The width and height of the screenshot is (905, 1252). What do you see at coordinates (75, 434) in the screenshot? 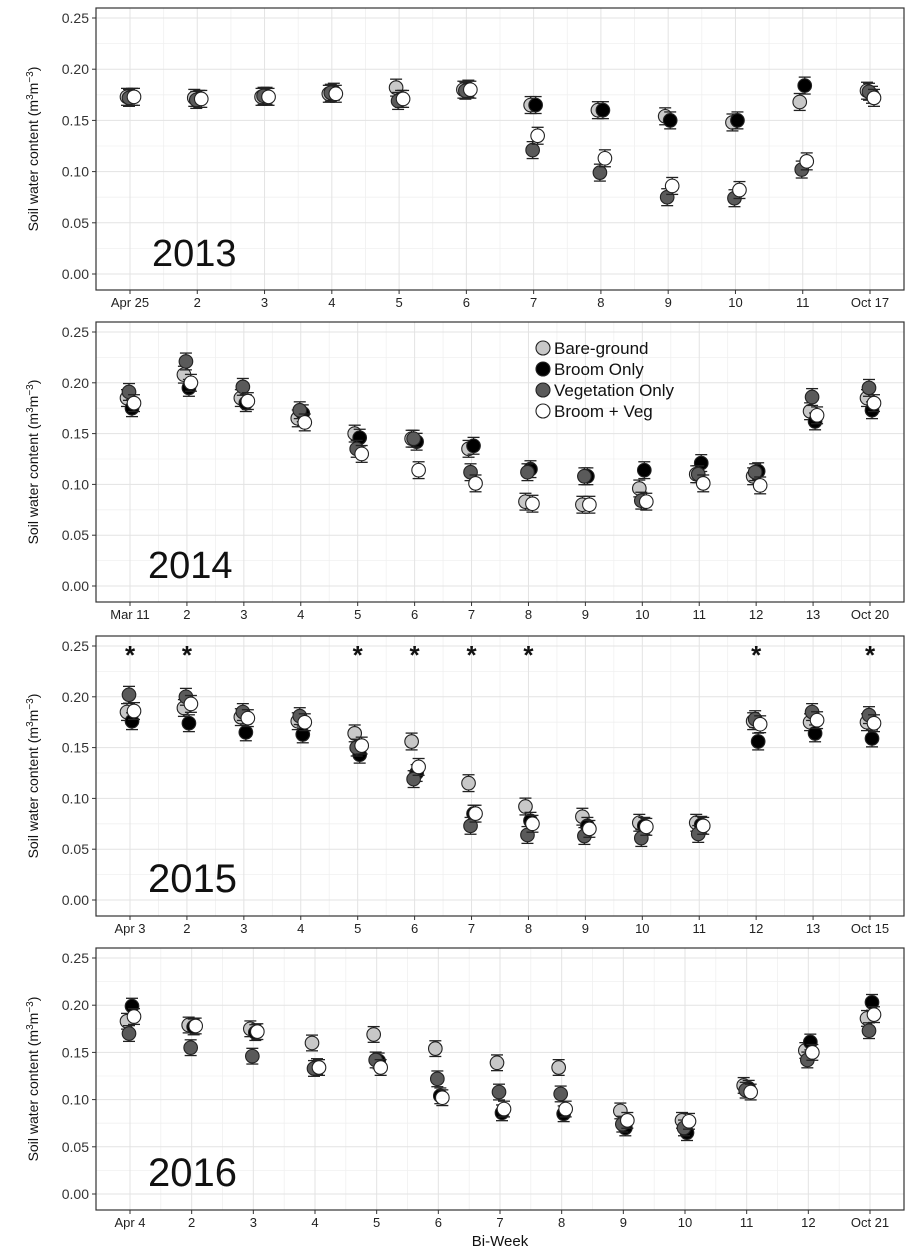
I see `y-tick-label: 0.15` at bounding box center [75, 434].